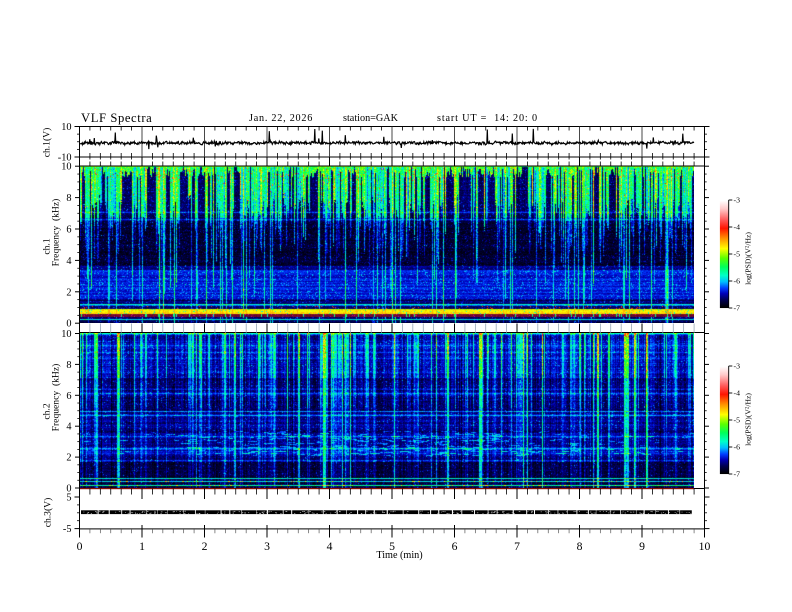  What do you see at coordinates (517, 546) in the screenshot?
I see `svg-text: 7` at bounding box center [517, 546].